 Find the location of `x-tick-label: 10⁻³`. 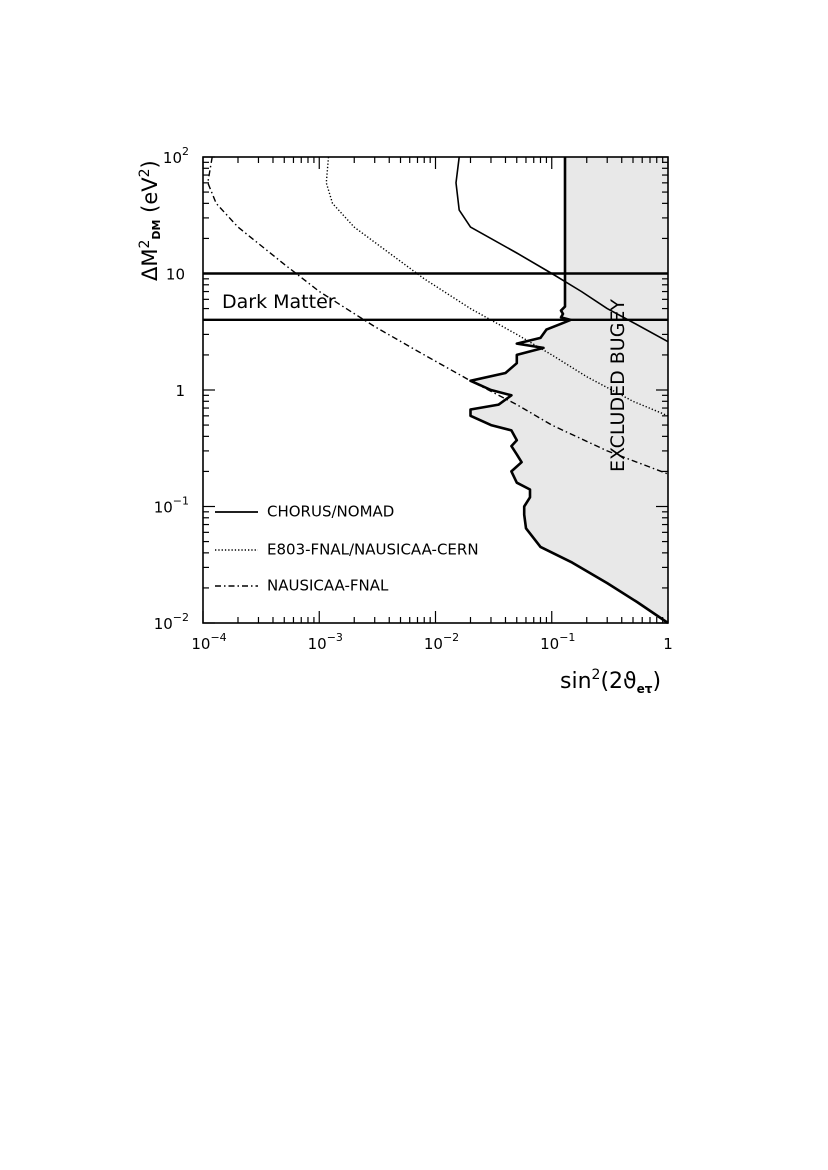

x-tick-label: 10⁻³ is located at coordinates (325, 642).